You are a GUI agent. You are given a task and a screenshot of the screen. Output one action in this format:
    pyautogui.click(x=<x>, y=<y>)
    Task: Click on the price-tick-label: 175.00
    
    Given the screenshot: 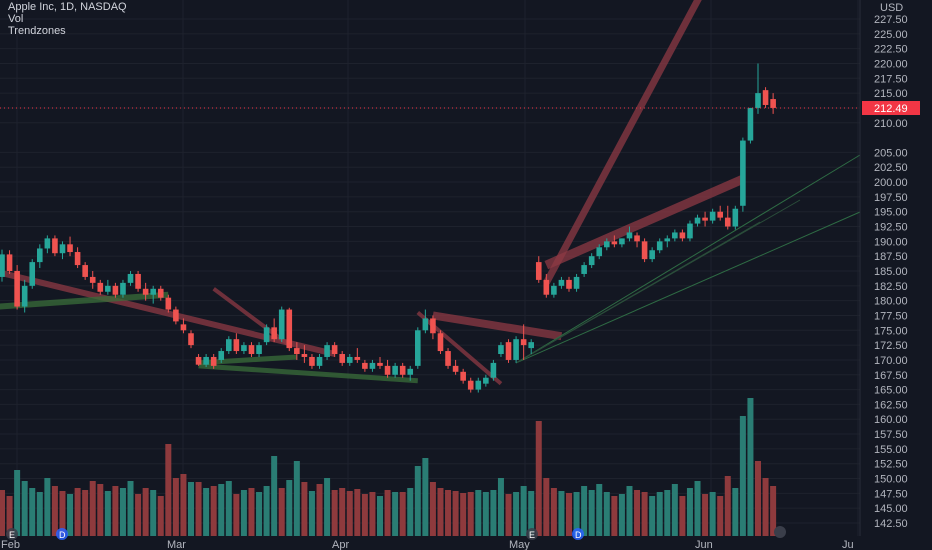 What is the action you would take?
    pyautogui.click(x=891, y=331)
    